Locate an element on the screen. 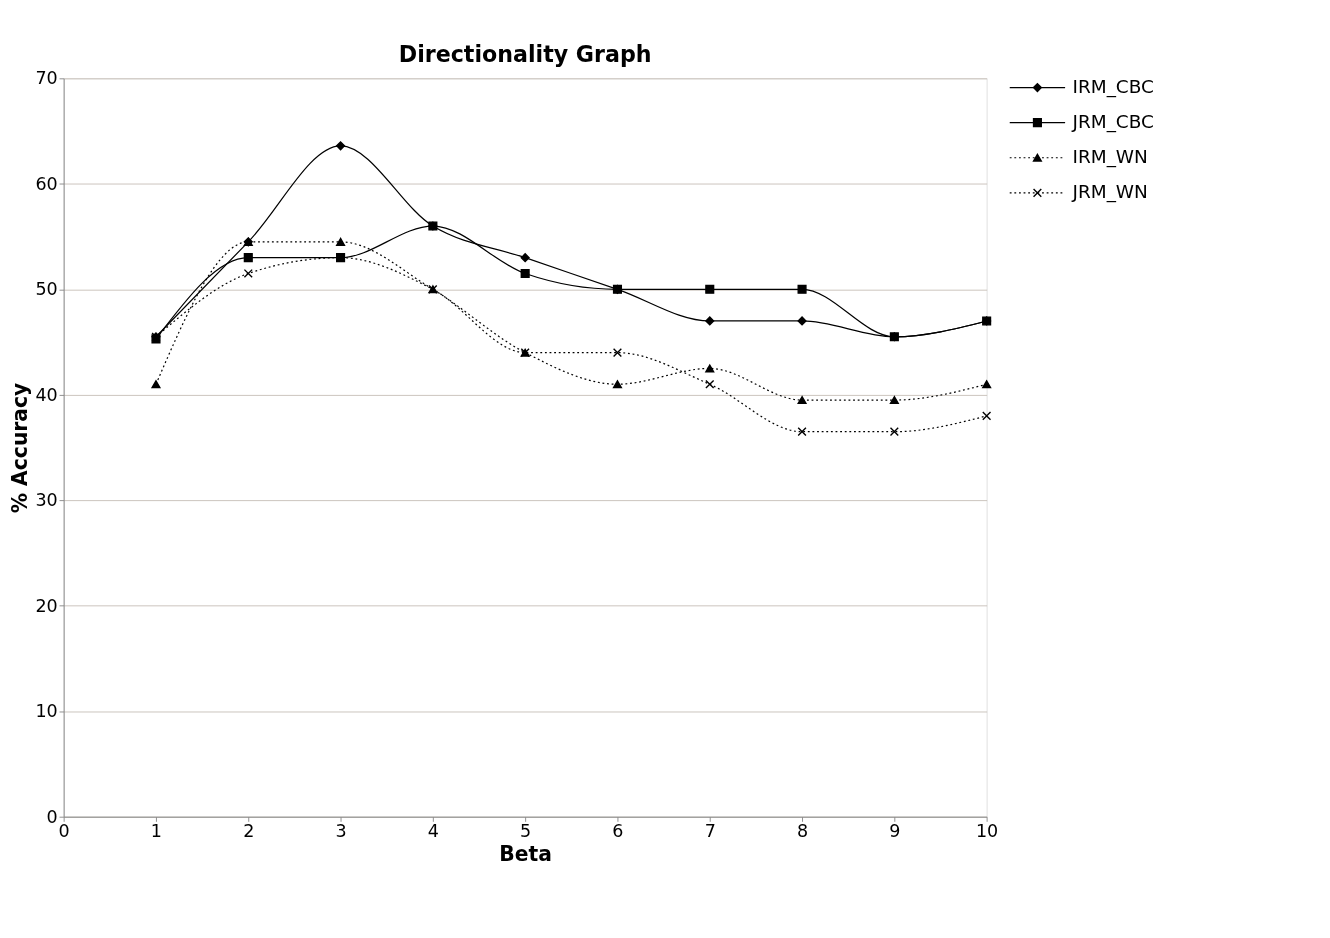  legend-label: IRM_CBC is located at coordinates (1113, 87).